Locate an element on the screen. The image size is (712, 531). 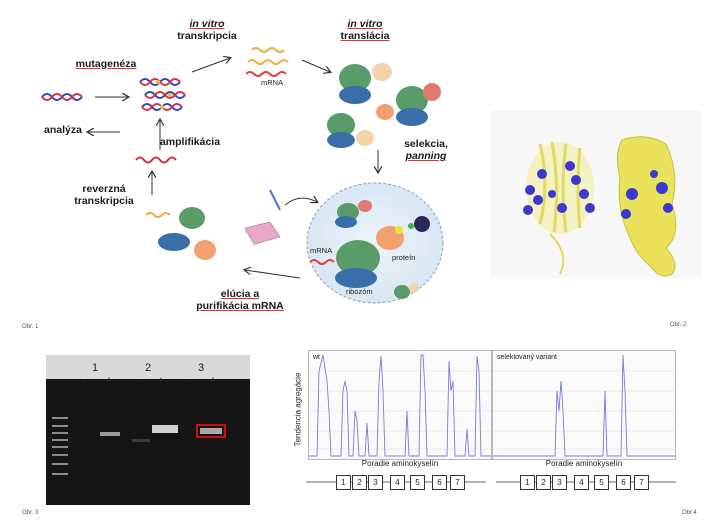
segment-left-3: 3 is located at coordinates (375, 482).